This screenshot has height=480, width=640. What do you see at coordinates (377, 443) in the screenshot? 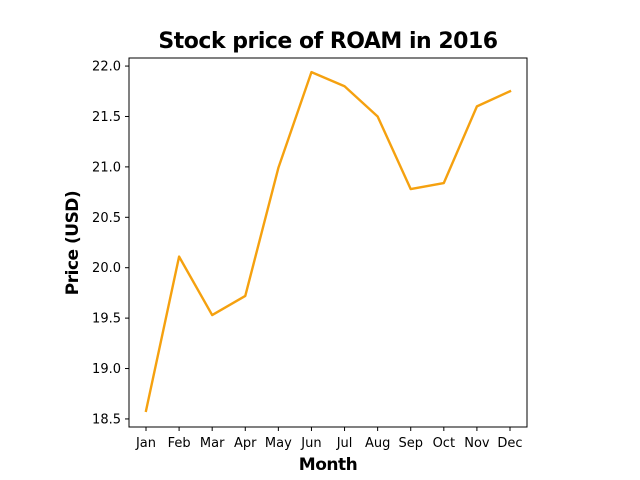
I see `x-tick-label: Aug` at bounding box center [377, 443].